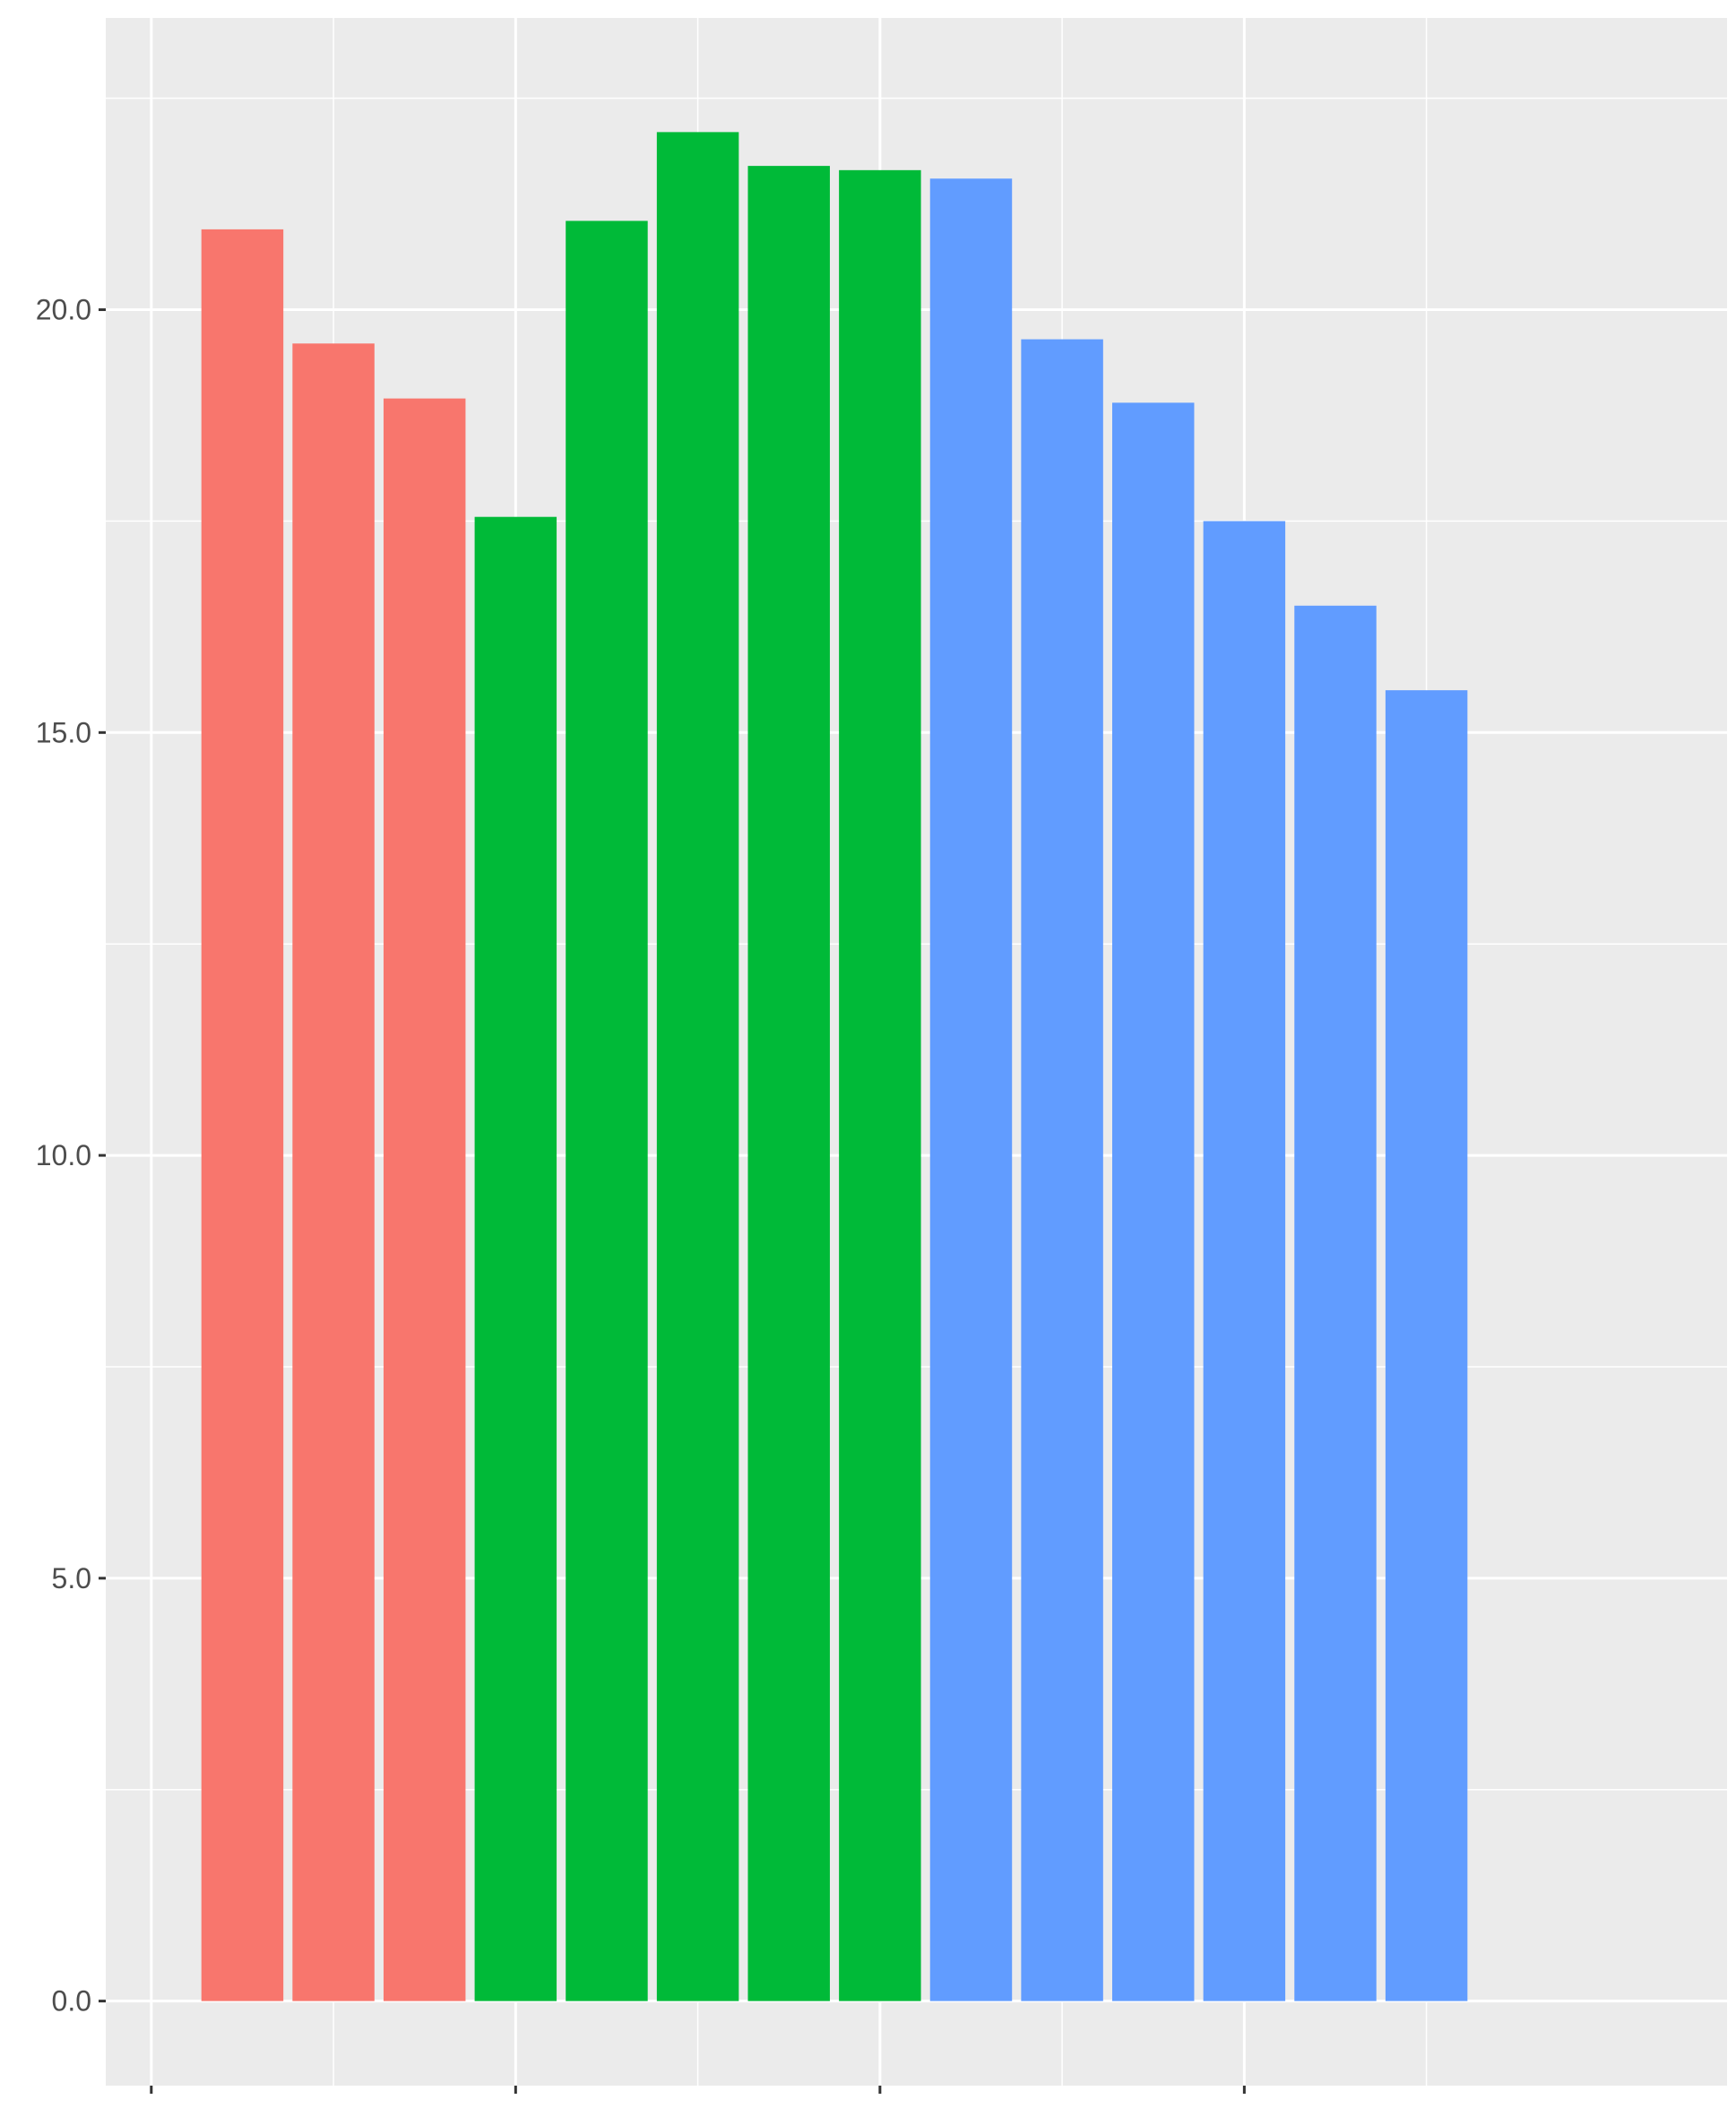 The height and width of the screenshot is (2117, 1736). What do you see at coordinates (63, 1155) in the screenshot?
I see `y-tick-label: 10.0` at bounding box center [63, 1155].